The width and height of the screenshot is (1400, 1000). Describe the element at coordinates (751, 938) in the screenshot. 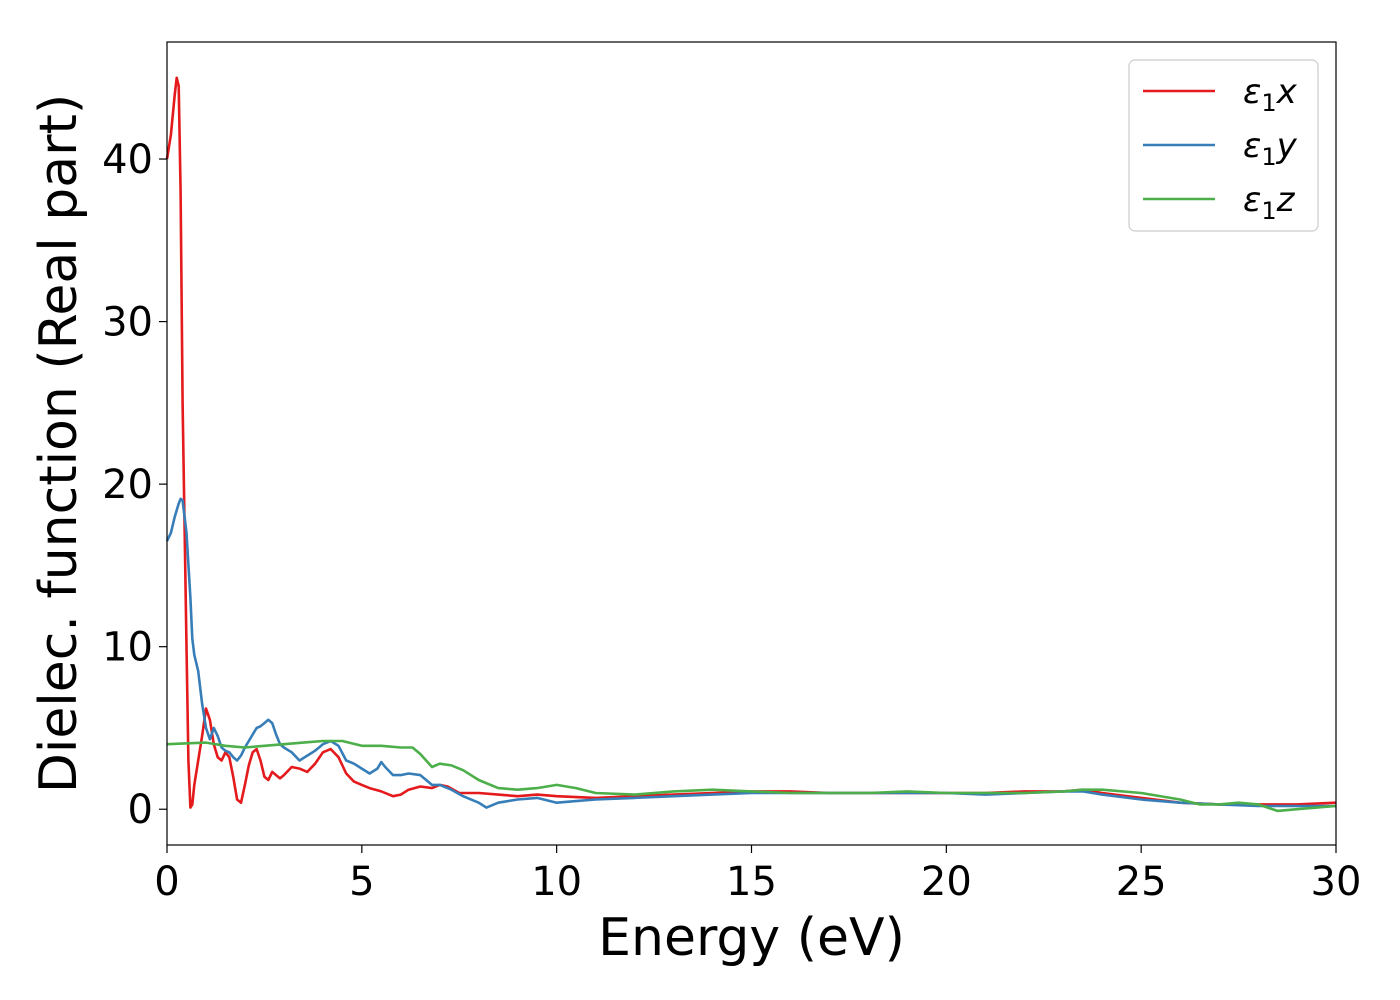

I see `x-axis-label: Energy (eV)` at that location.